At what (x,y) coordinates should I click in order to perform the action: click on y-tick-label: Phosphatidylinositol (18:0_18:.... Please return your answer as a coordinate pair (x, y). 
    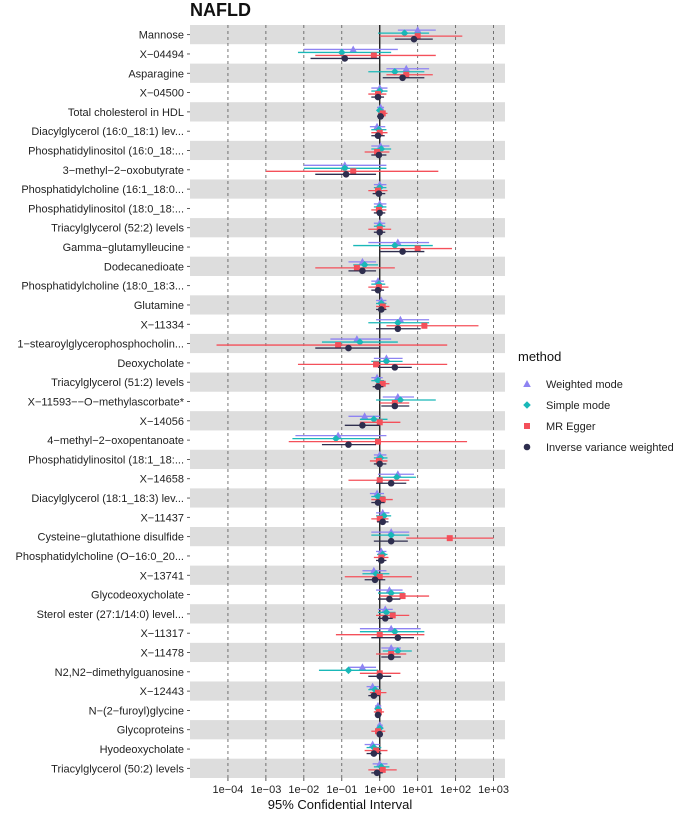
    Looking at the image, I should click on (106, 209).